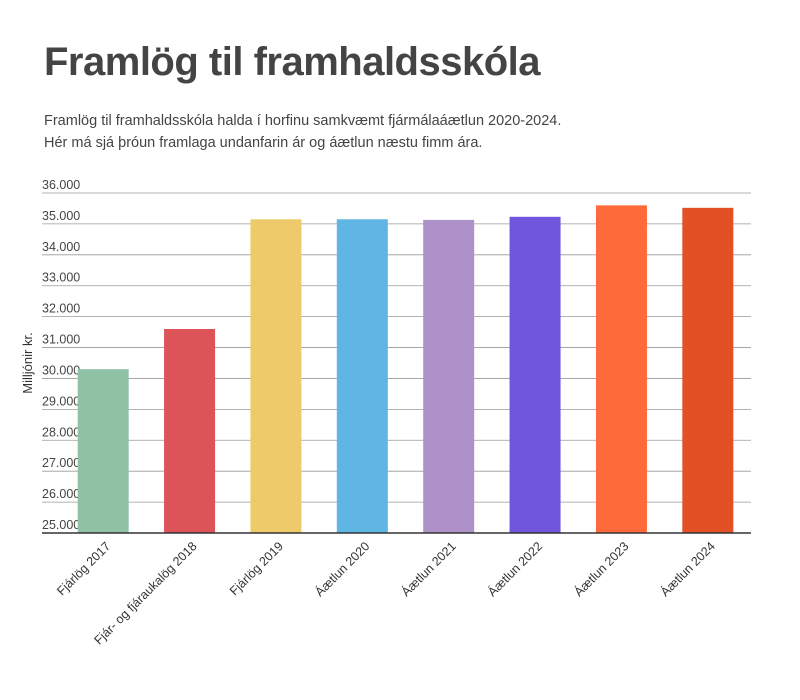 The height and width of the screenshot is (700, 800). I want to click on x-tick-label: Áætlun 2023, so click(601, 568).